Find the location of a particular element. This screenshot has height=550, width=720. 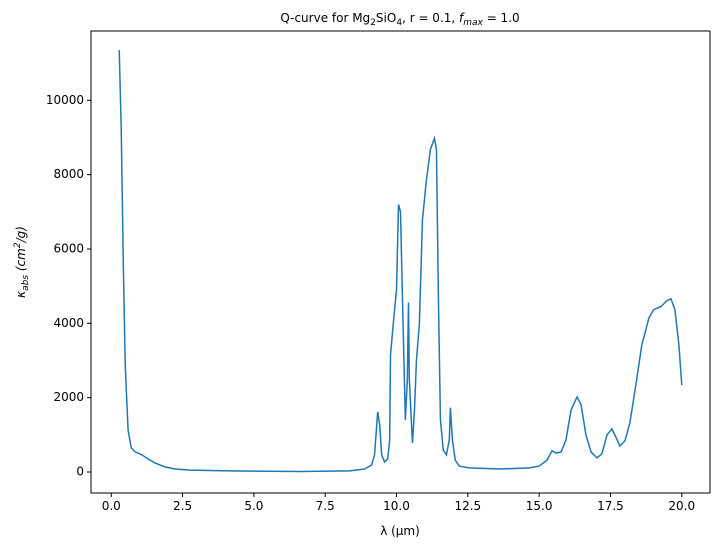

y-axis-label: κabs (cm2/g) is located at coordinates (22, 262).